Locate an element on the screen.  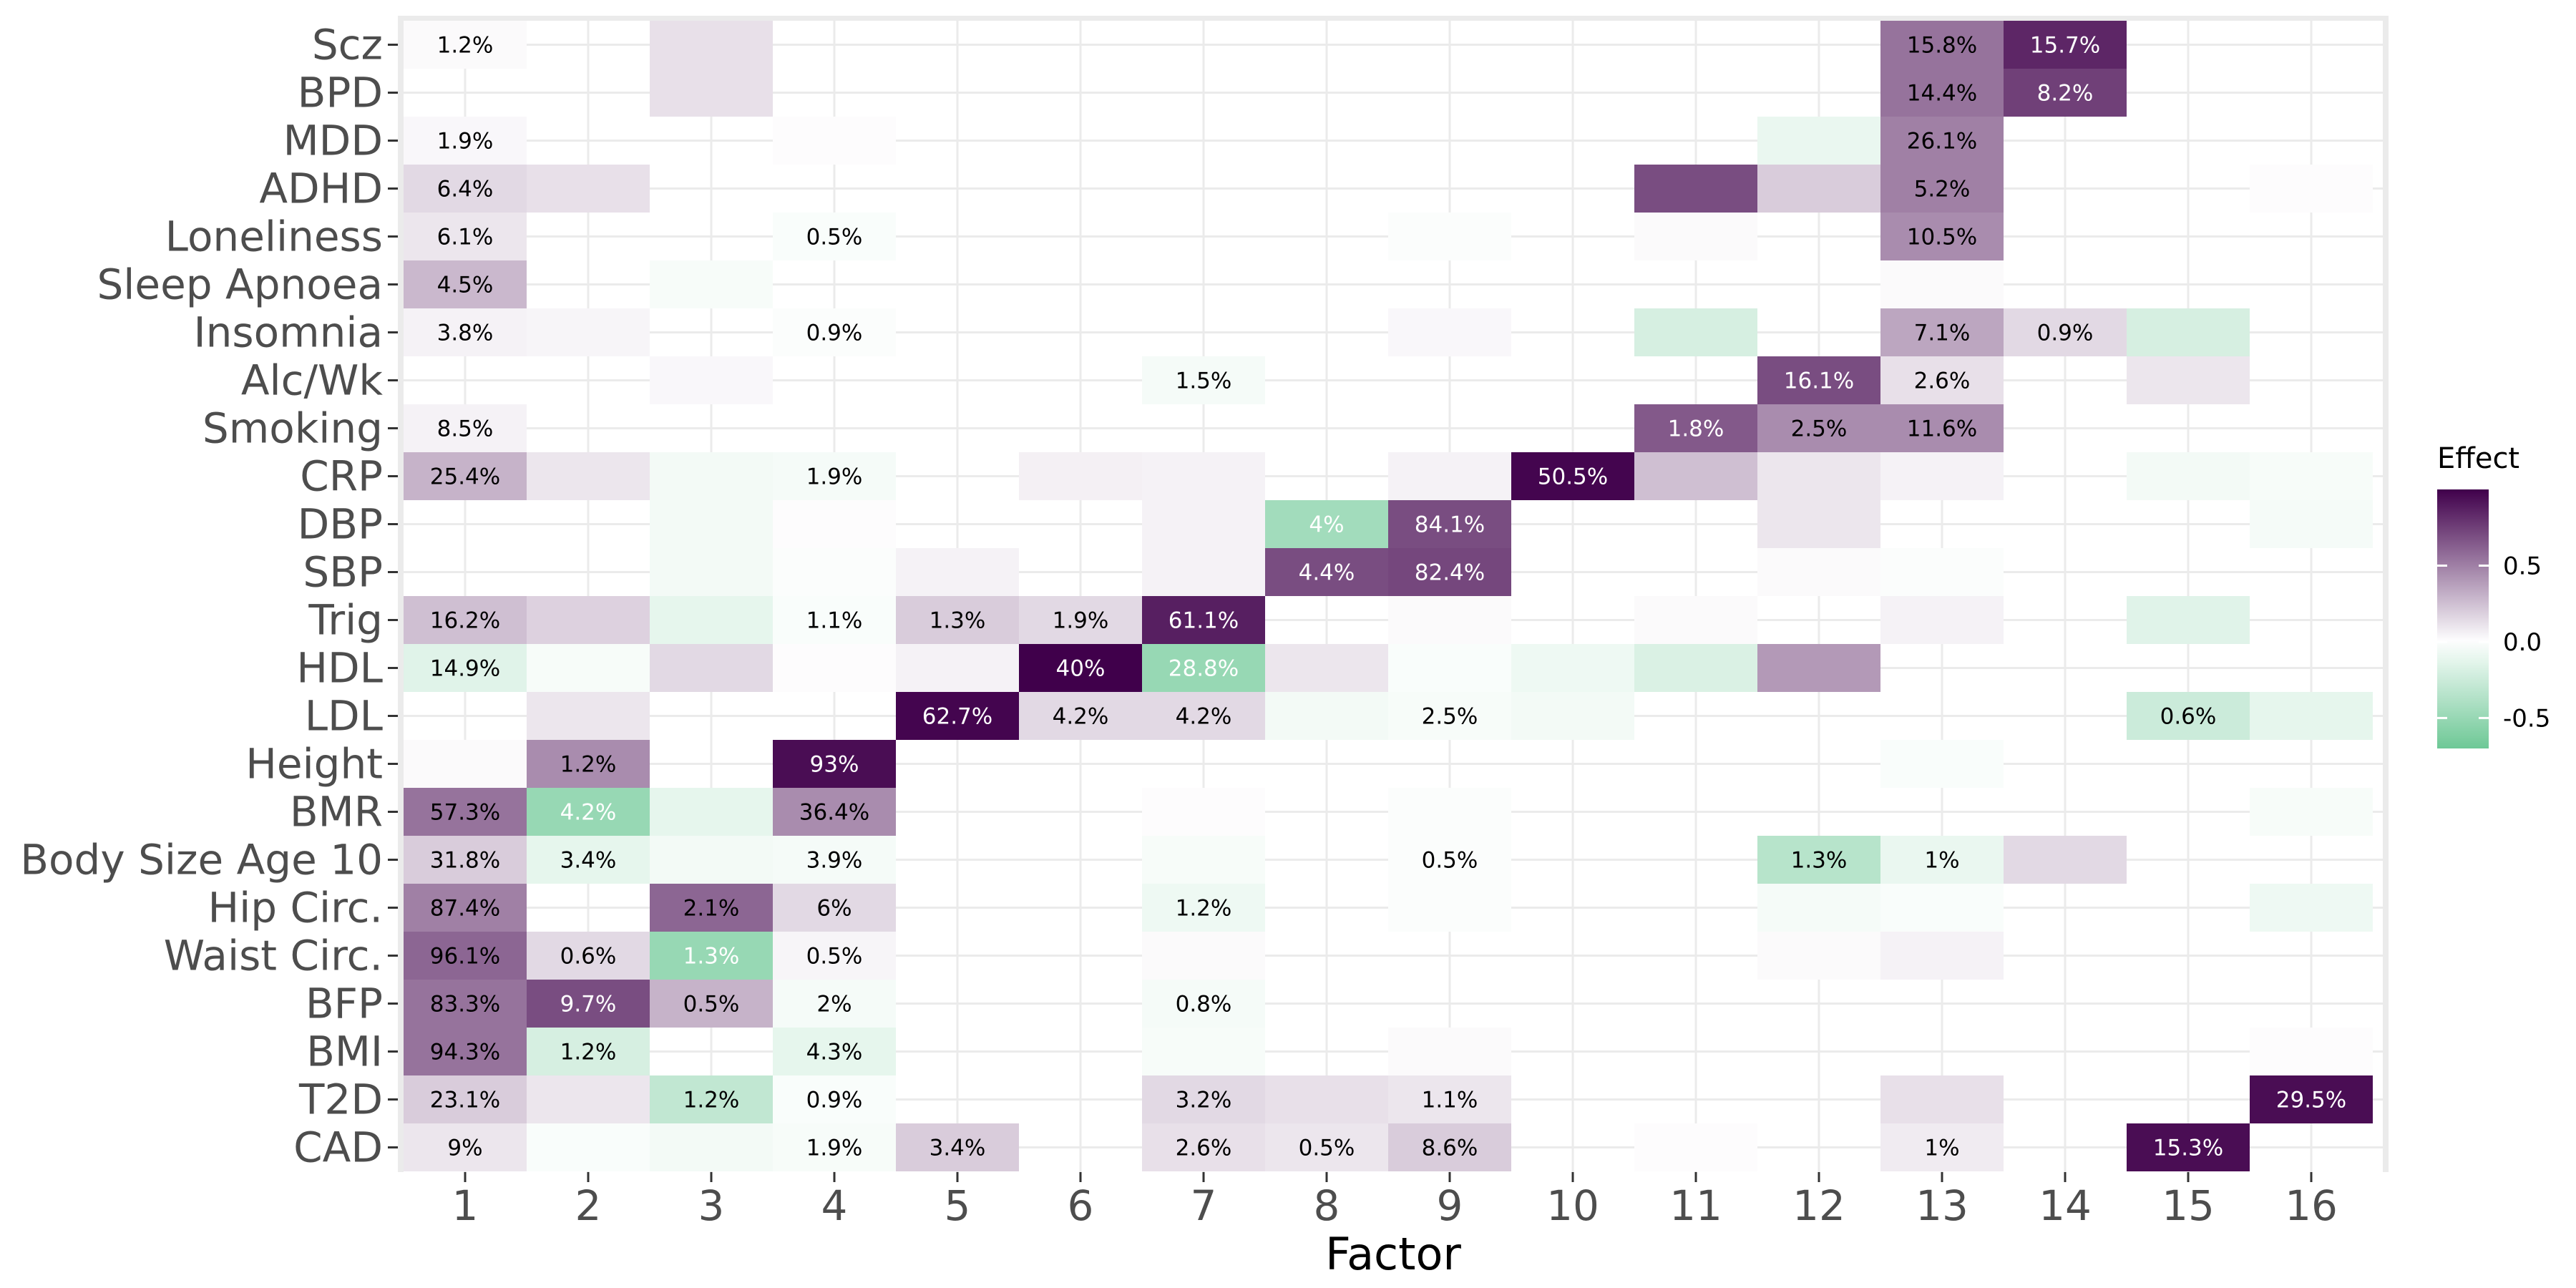
x-tick-label-16: 16 is located at coordinates (2311, 1205).